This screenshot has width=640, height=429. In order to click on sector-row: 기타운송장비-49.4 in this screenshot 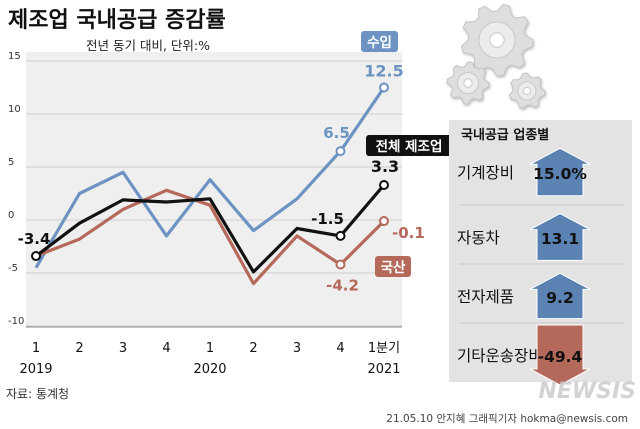, I will do `click(540, 354)`.